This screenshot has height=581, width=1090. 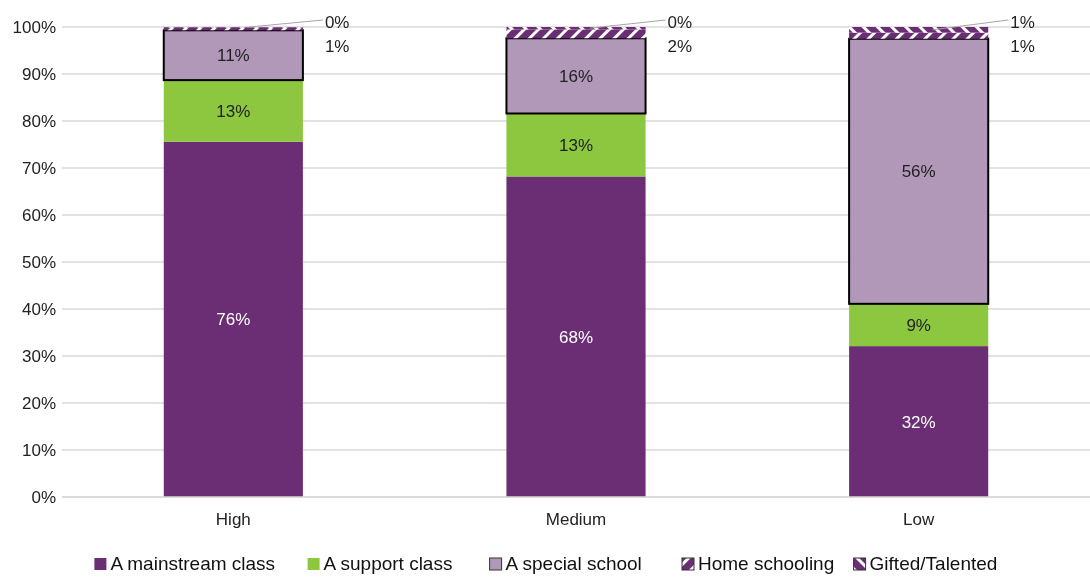 I want to click on legend-label: Home schooling, so click(x=766, y=563).